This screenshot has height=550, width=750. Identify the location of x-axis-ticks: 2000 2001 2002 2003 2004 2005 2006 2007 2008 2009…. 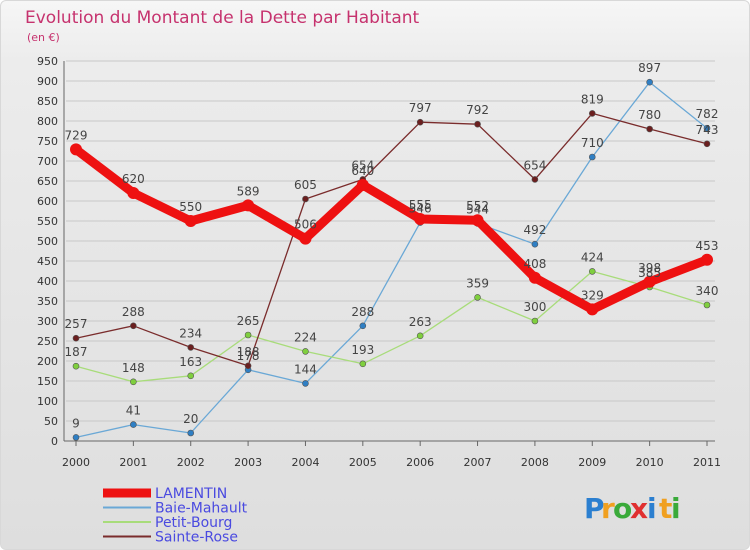
(391, 455).